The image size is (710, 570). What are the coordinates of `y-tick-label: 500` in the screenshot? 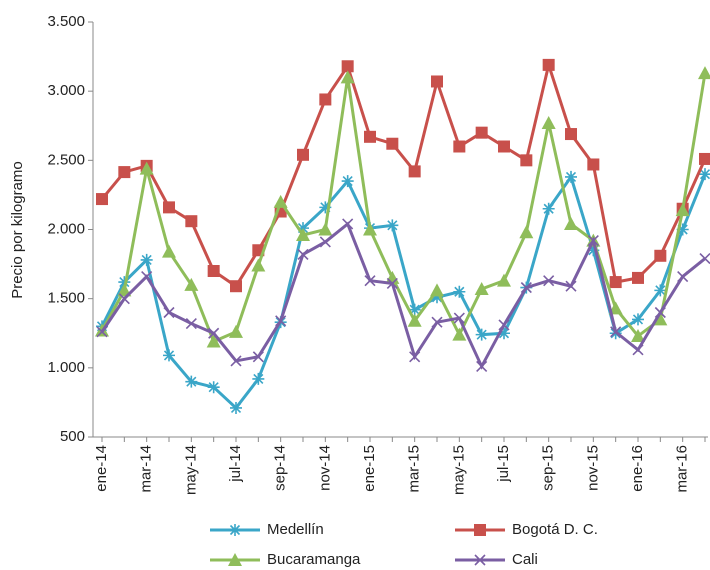 It's located at (72, 436).